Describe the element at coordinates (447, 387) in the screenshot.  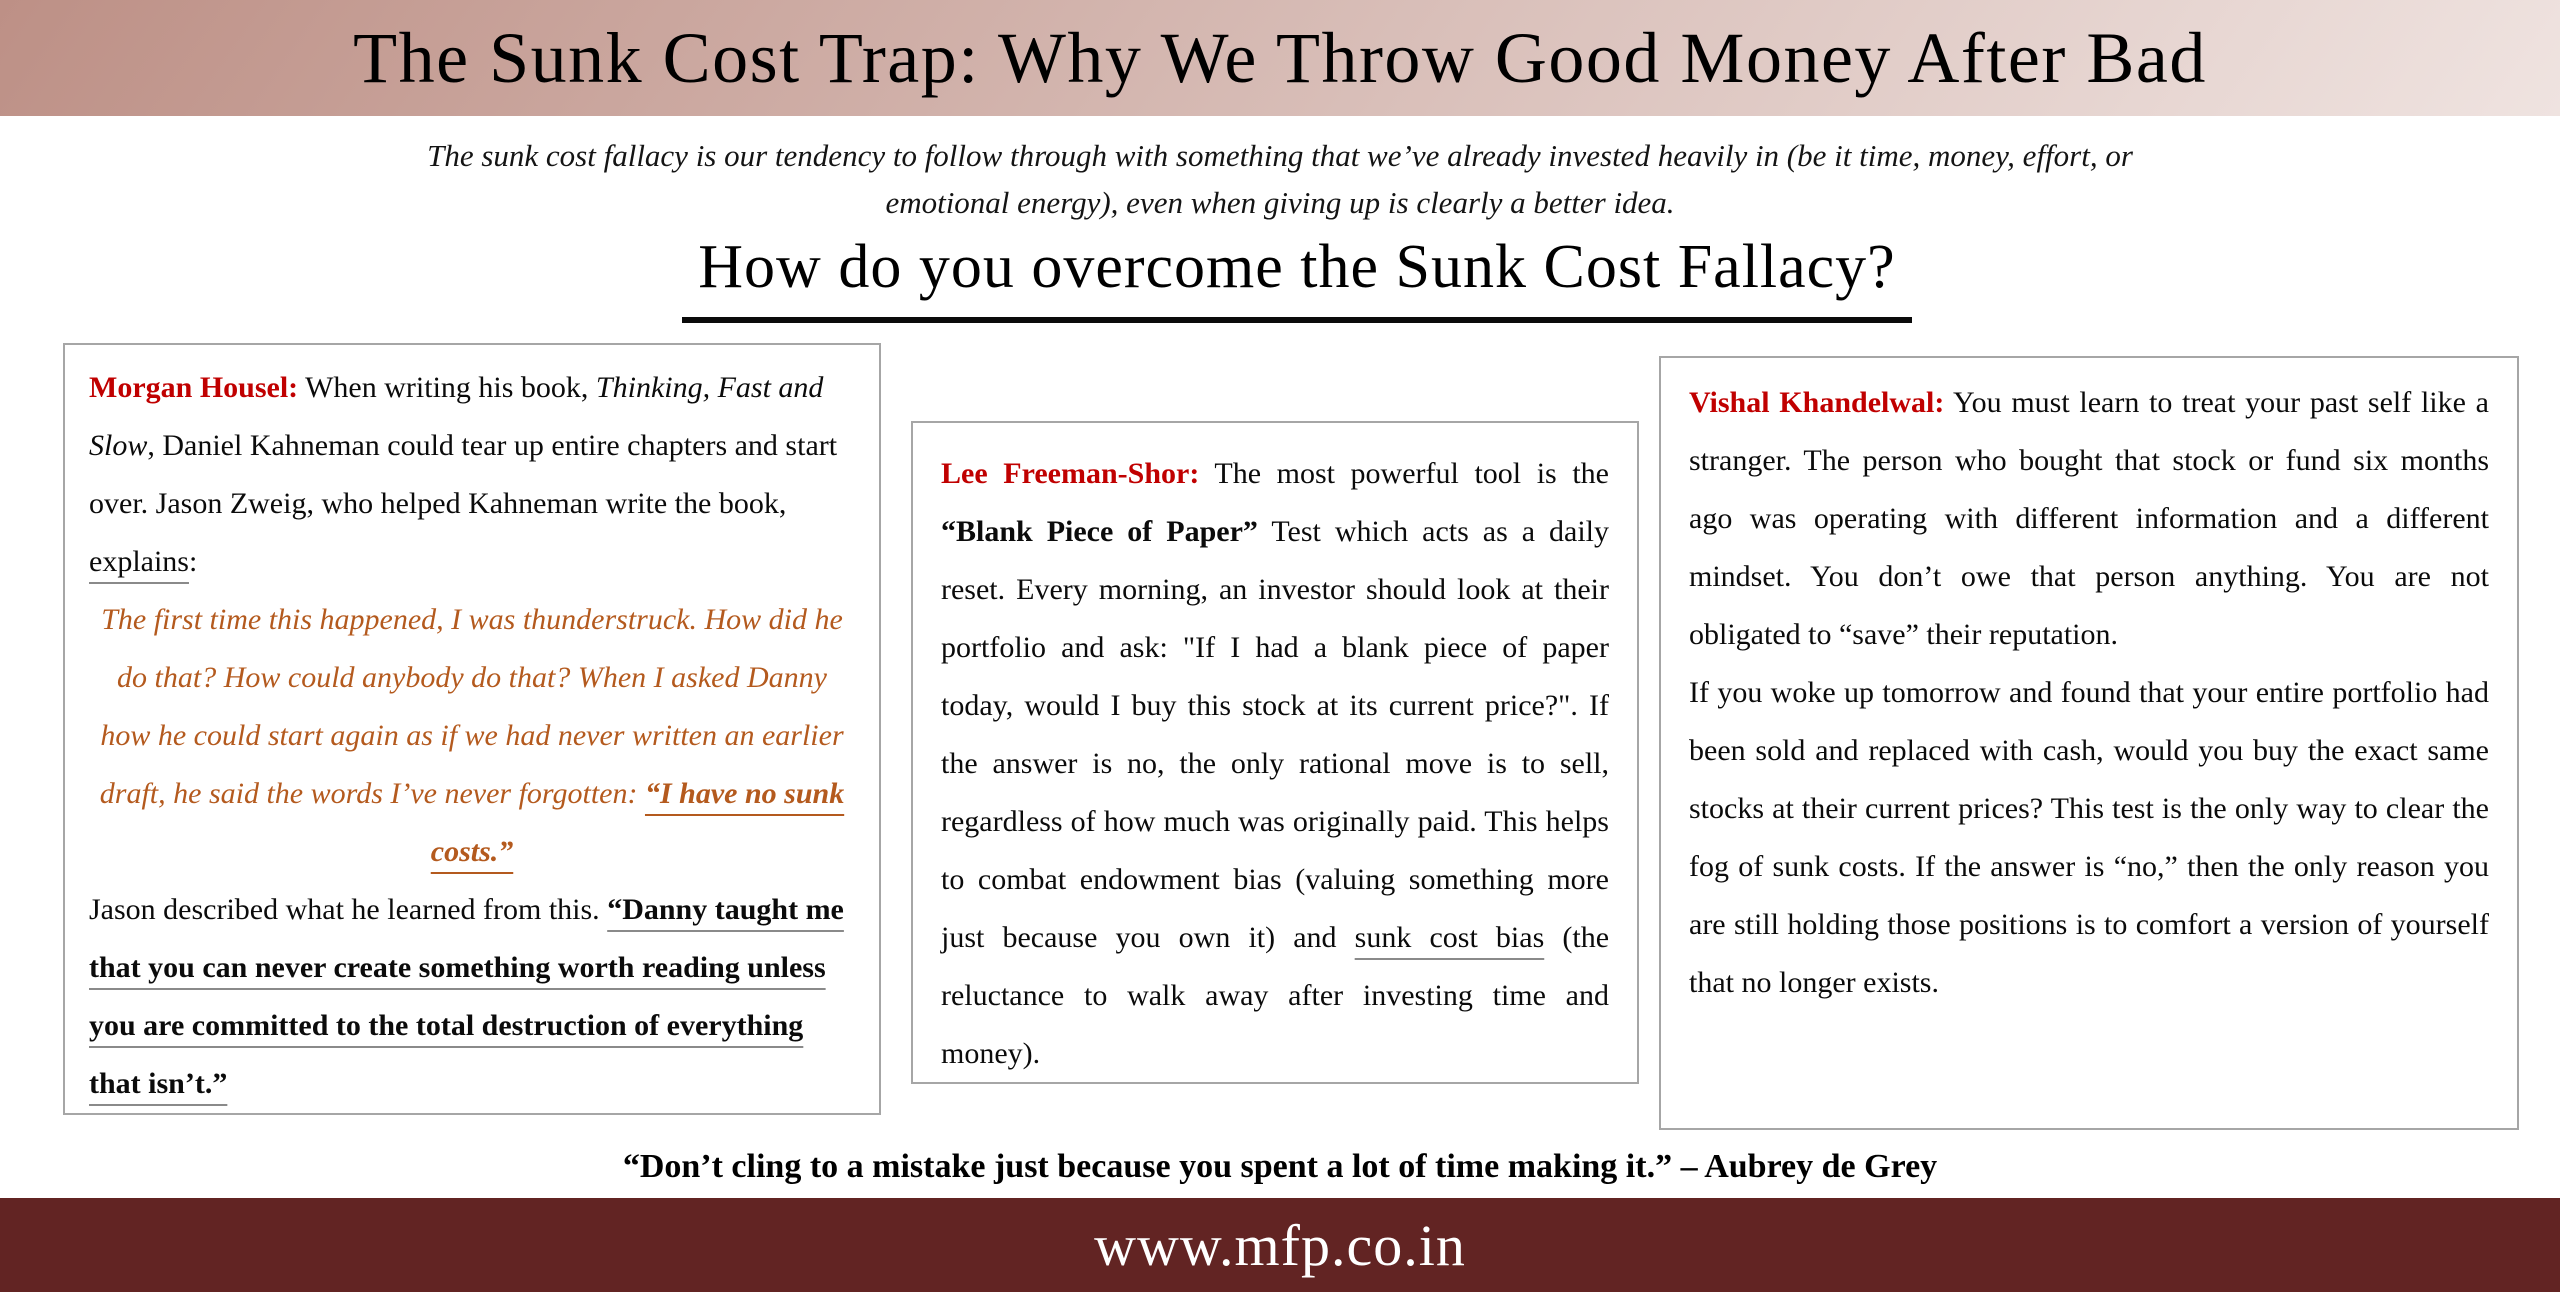
I see `housel-intro-text: When writing his book,` at that location.